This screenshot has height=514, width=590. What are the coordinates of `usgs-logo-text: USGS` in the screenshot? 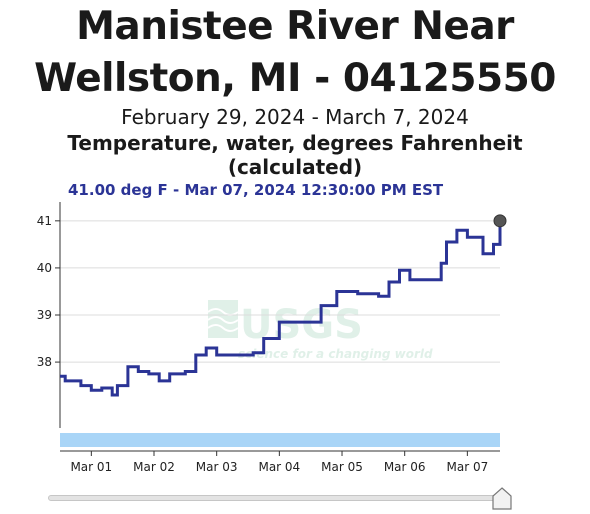 It's located at (301, 325).